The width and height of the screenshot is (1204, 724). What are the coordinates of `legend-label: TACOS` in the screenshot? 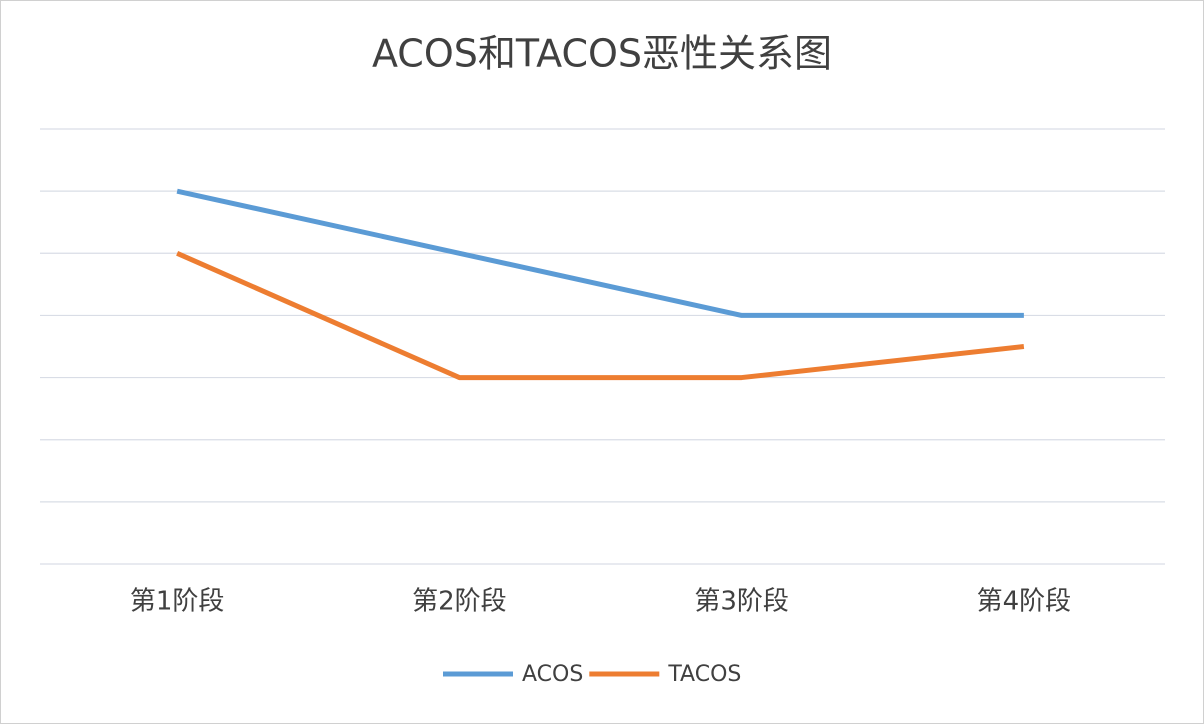 It's located at (704, 674).